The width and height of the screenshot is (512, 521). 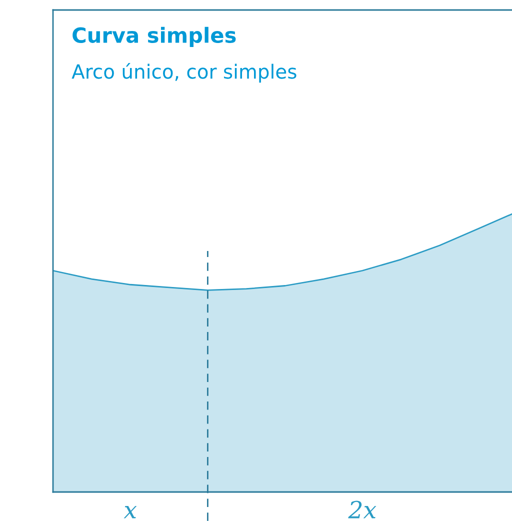 I want to click on chart-title: Curva simples, so click(x=154, y=37).